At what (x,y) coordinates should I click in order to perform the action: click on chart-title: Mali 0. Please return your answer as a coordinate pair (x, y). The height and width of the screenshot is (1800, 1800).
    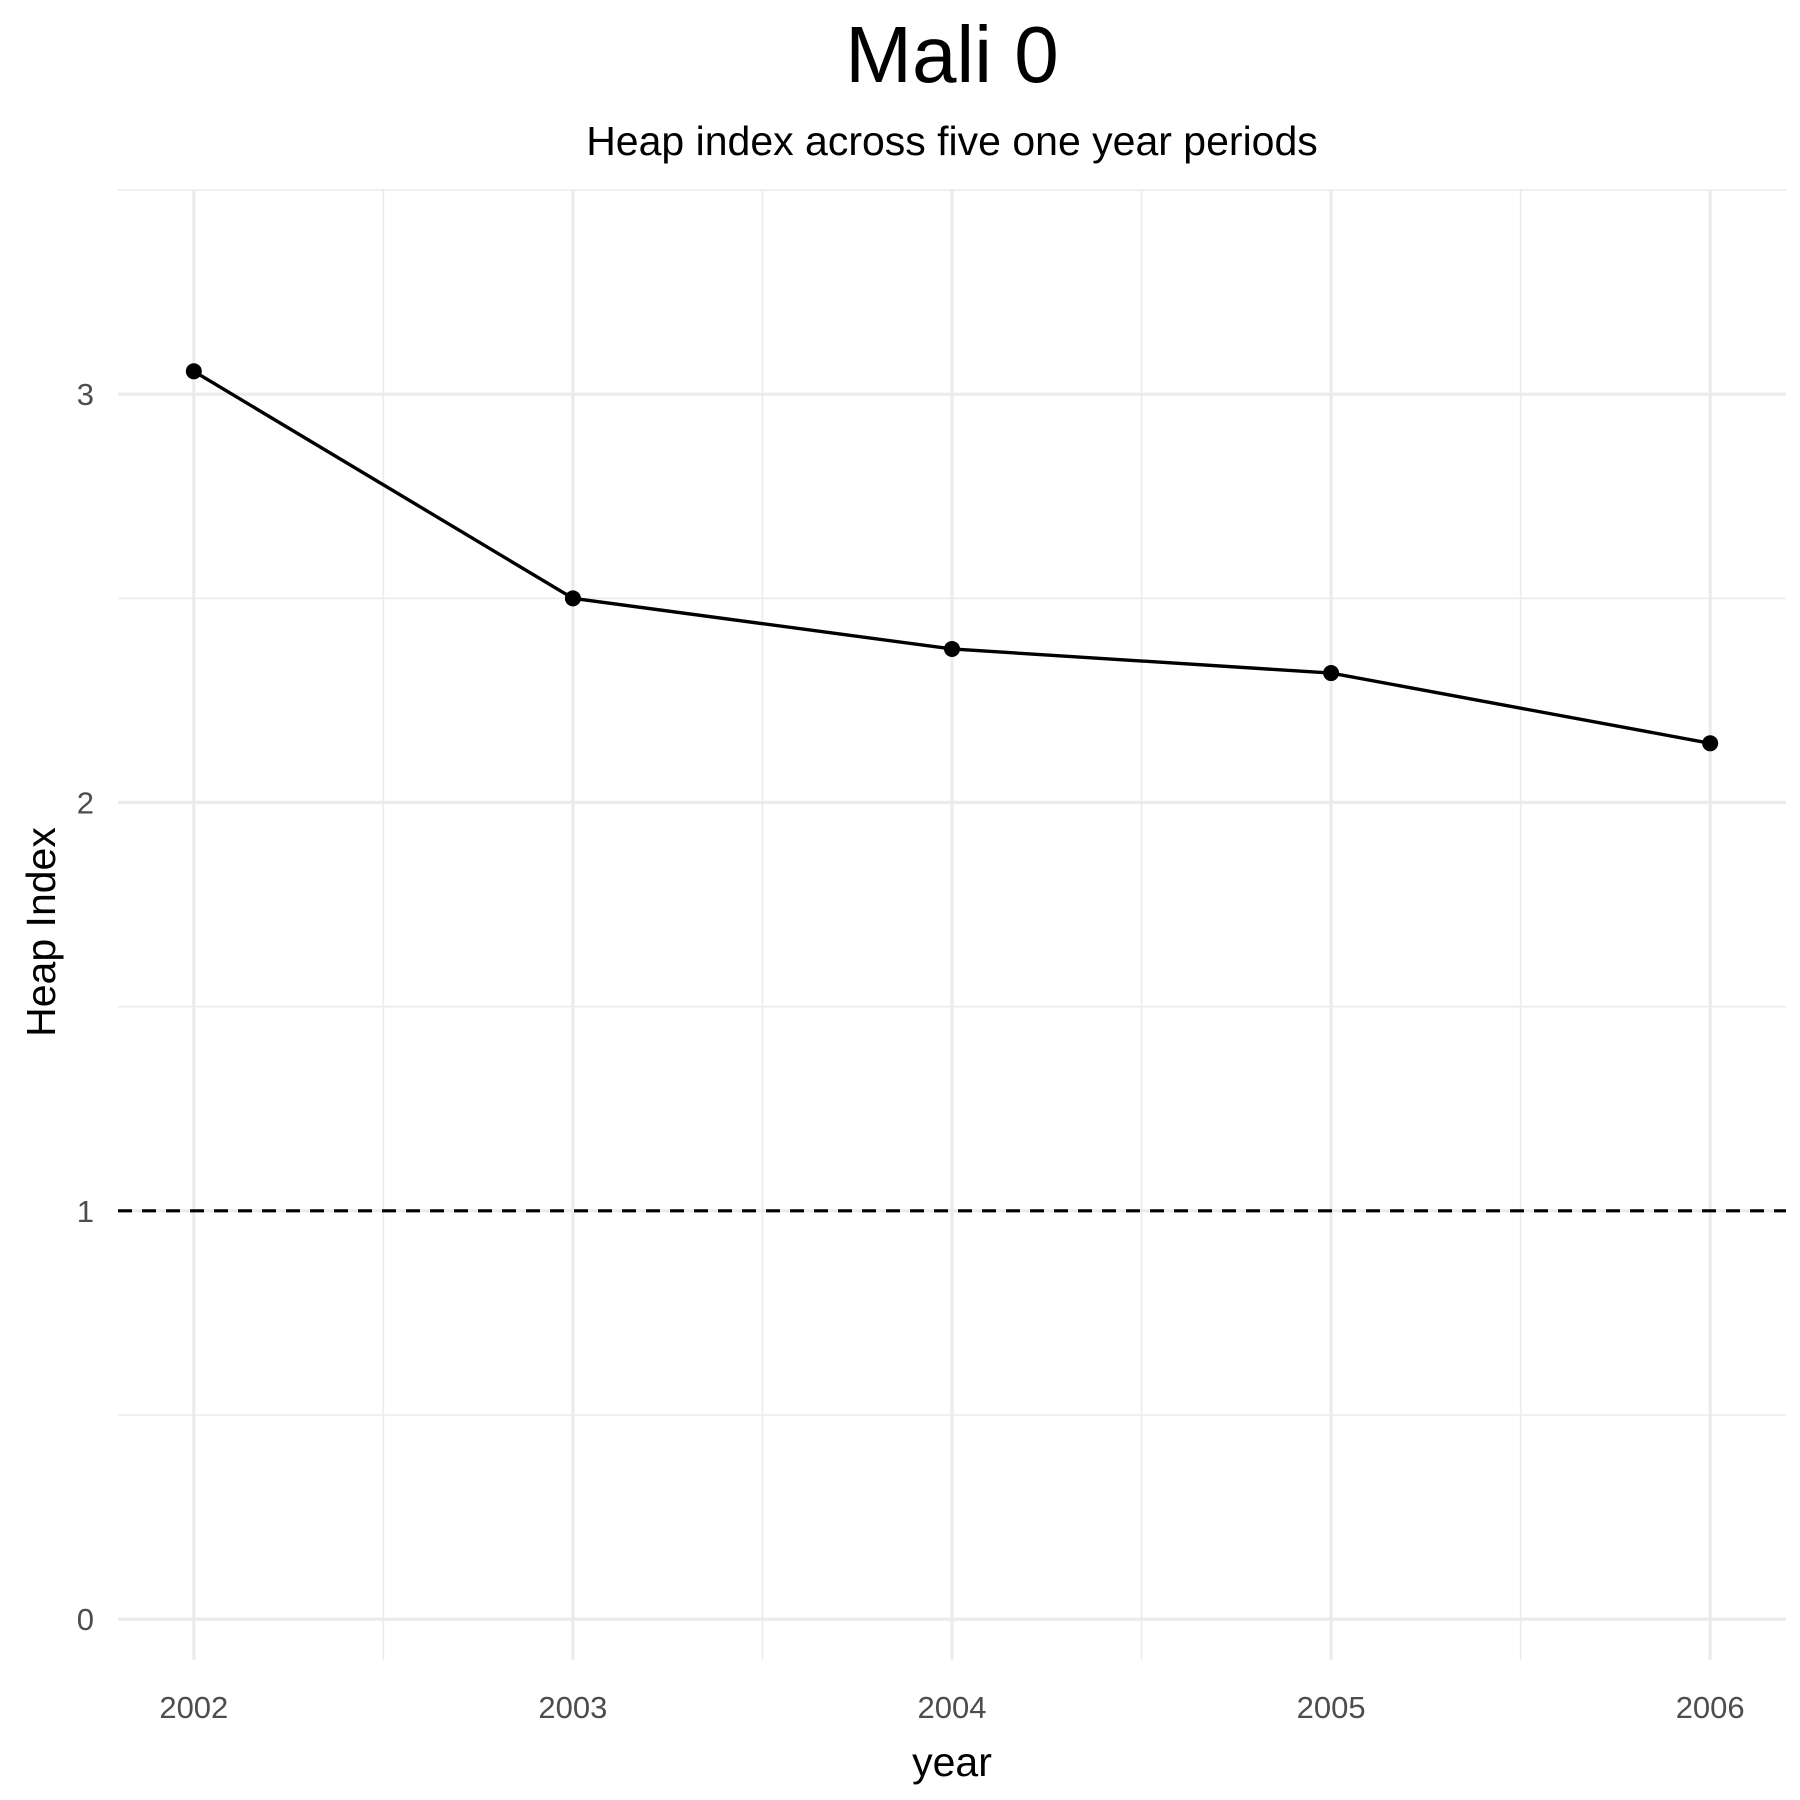
    Looking at the image, I should click on (951, 54).